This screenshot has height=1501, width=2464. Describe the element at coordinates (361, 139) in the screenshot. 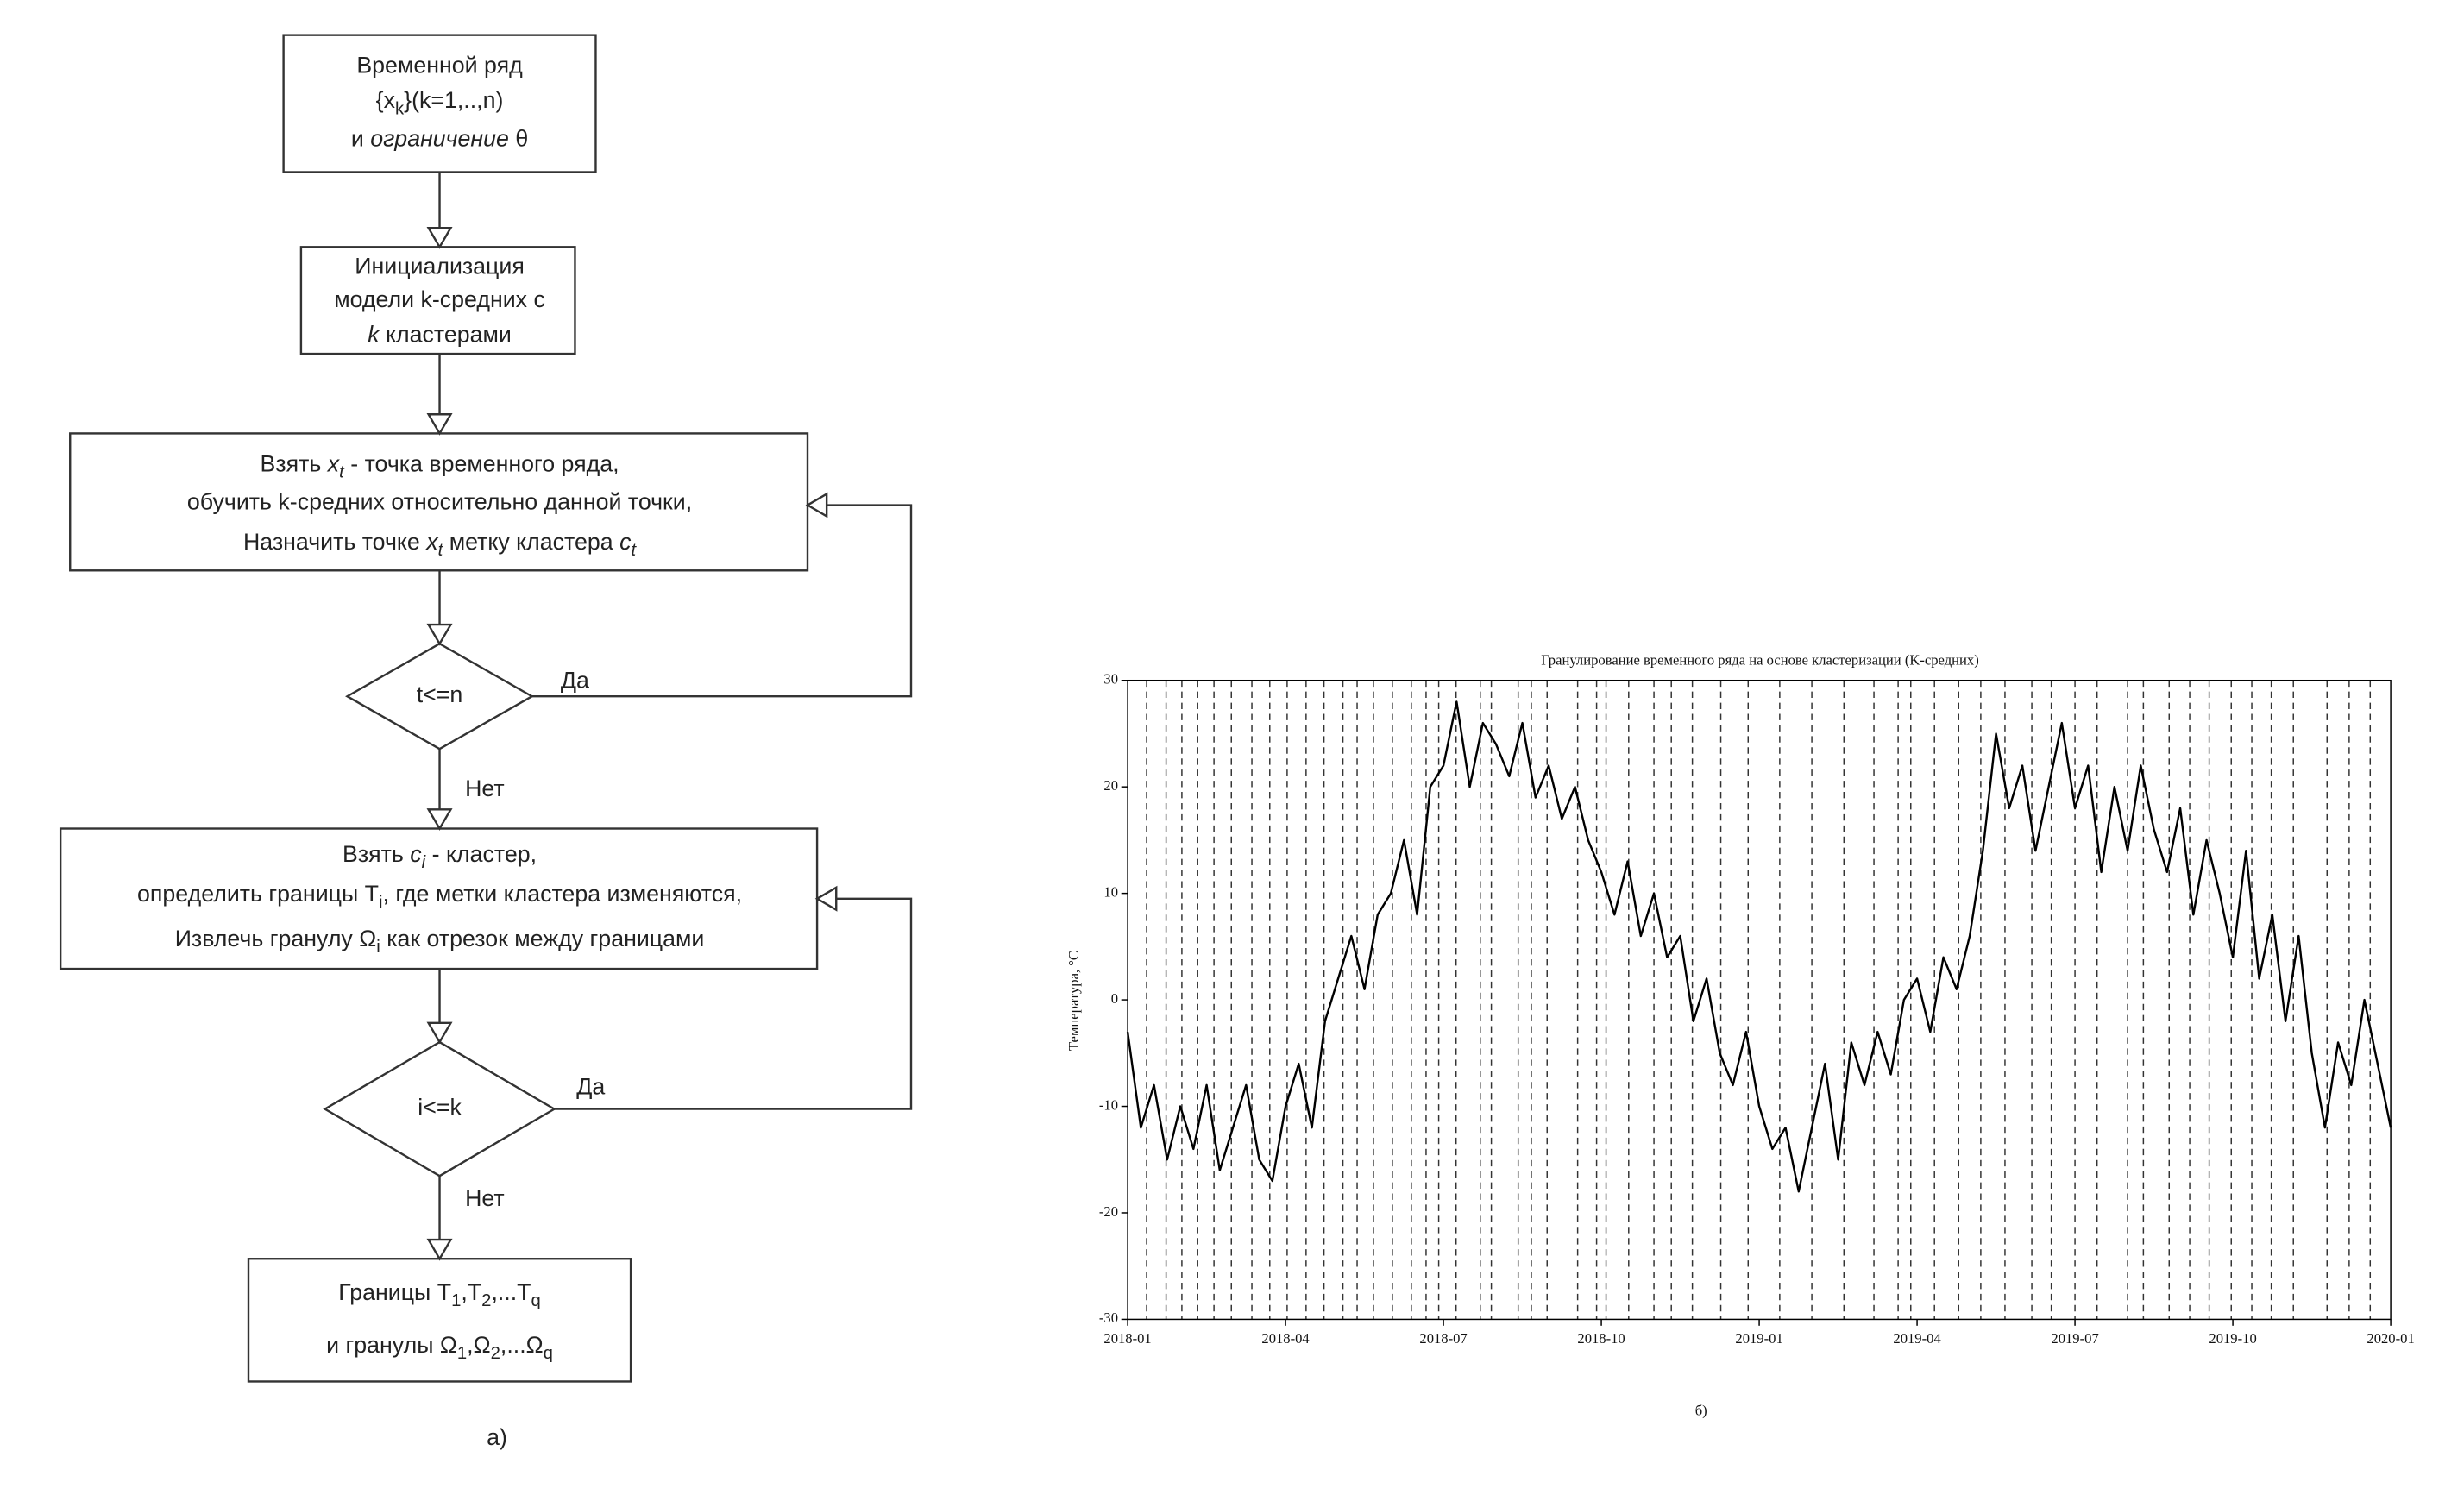

I see `text-segment: и` at that location.